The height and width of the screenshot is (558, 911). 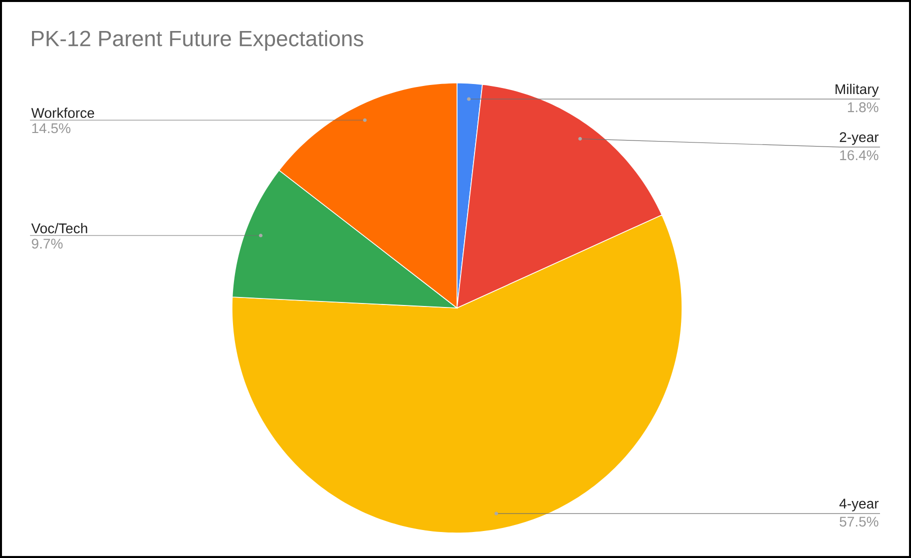 What do you see at coordinates (857, 90) in the screenshot?
I see `slice-label: Military` at bounding box center [857, 90].